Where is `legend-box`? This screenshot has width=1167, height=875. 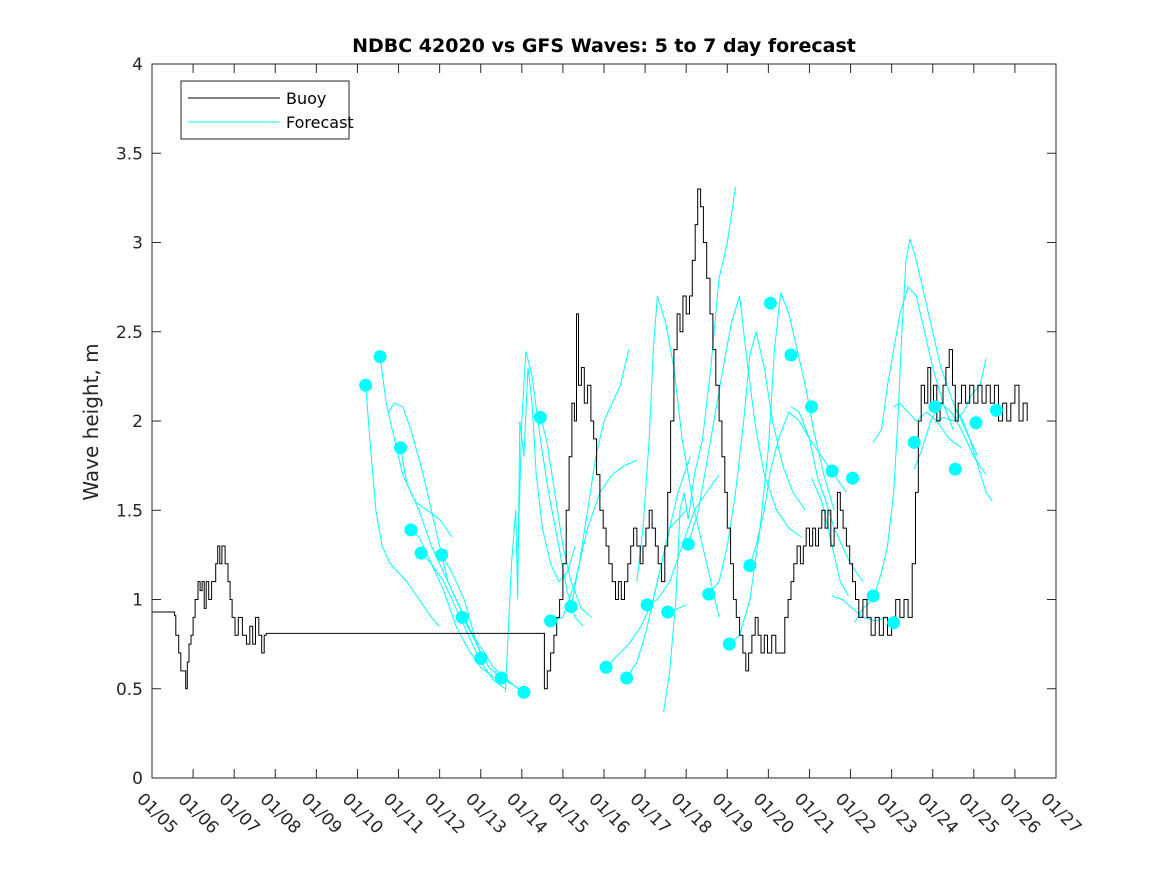
legend-box is located at coordinates (265, 110).